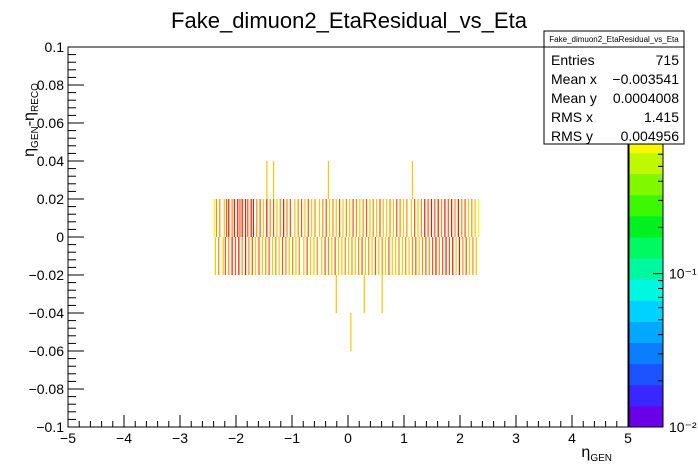  Describe the element at coordinates (236, 438) in the screenshot. I see `x-tick-label: −2` at that location.